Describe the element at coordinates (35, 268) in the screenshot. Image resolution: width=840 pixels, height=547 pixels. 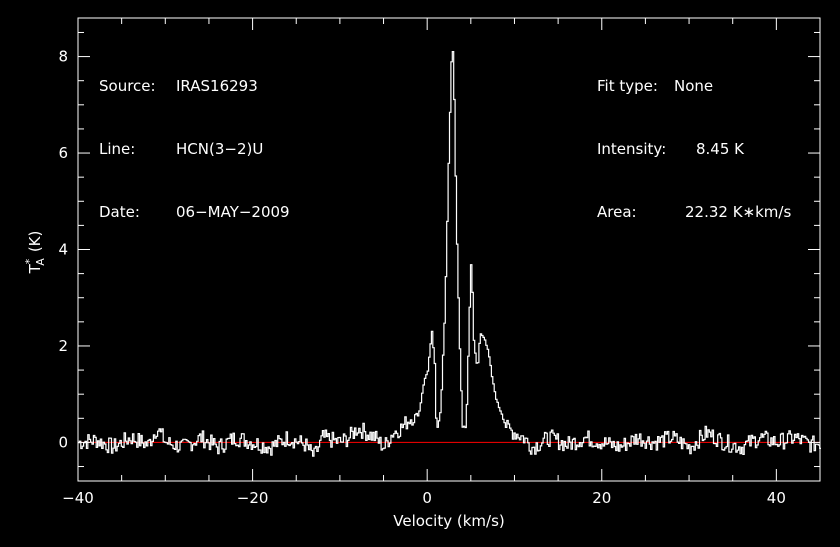
I see `y-axis-title-main: T` at that location.